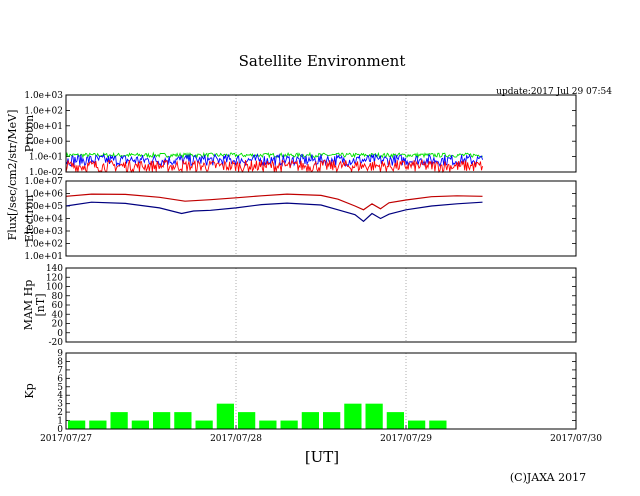 The height and width of the screenshot is (496, 640). Describe the element at coordinates (60, 362) in the screenshot. I see `y-tick-label: 8` at that location.